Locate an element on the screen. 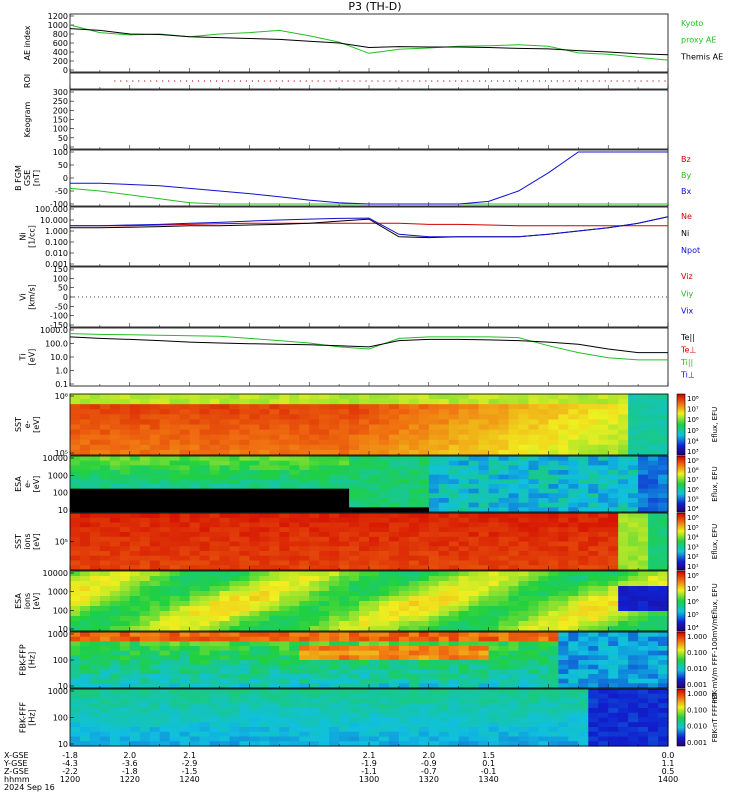 Image resolution: width=750 pixels, height=800 pixels. colorbar-tick-label: 10³ is located at coordinates (693, 452).